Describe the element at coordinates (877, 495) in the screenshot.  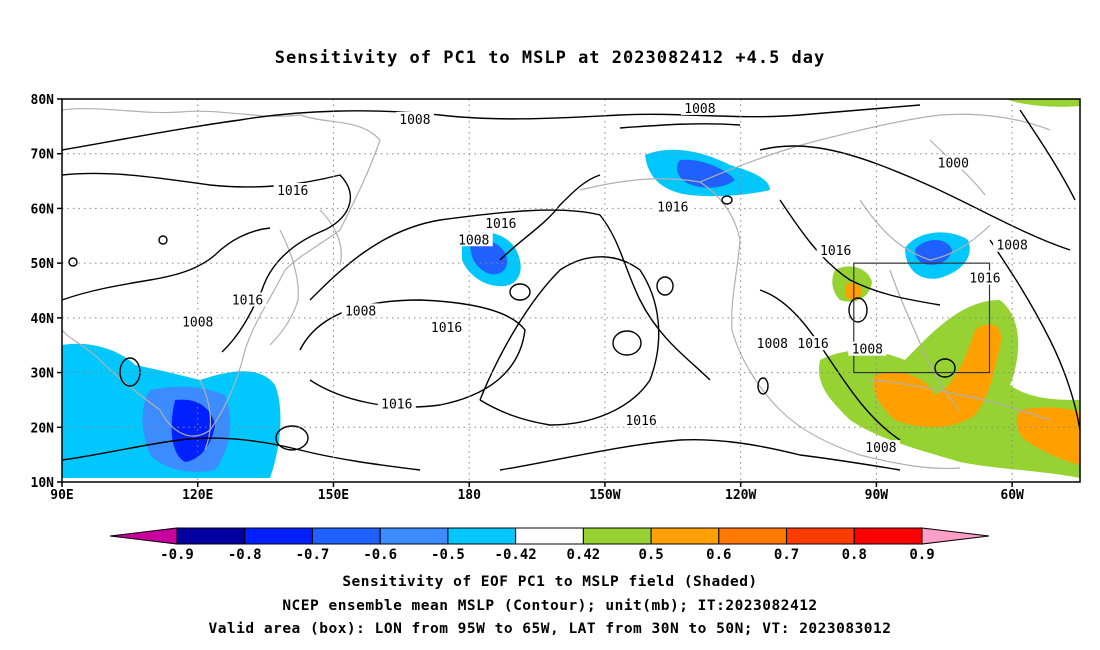
I see `lon-tick-label: 90W` at that location.